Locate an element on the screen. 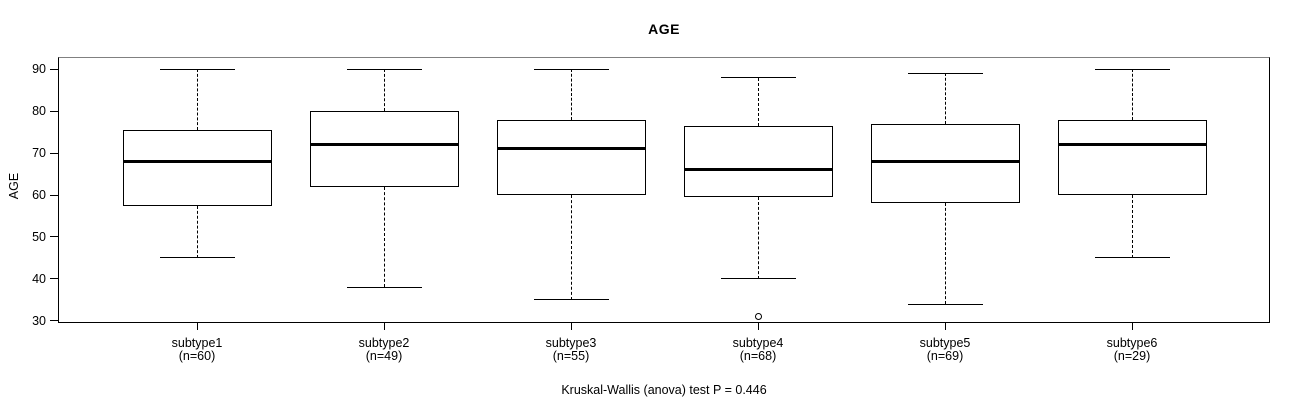  group-n-label: (n=60) is located at coordinates (197, 356).